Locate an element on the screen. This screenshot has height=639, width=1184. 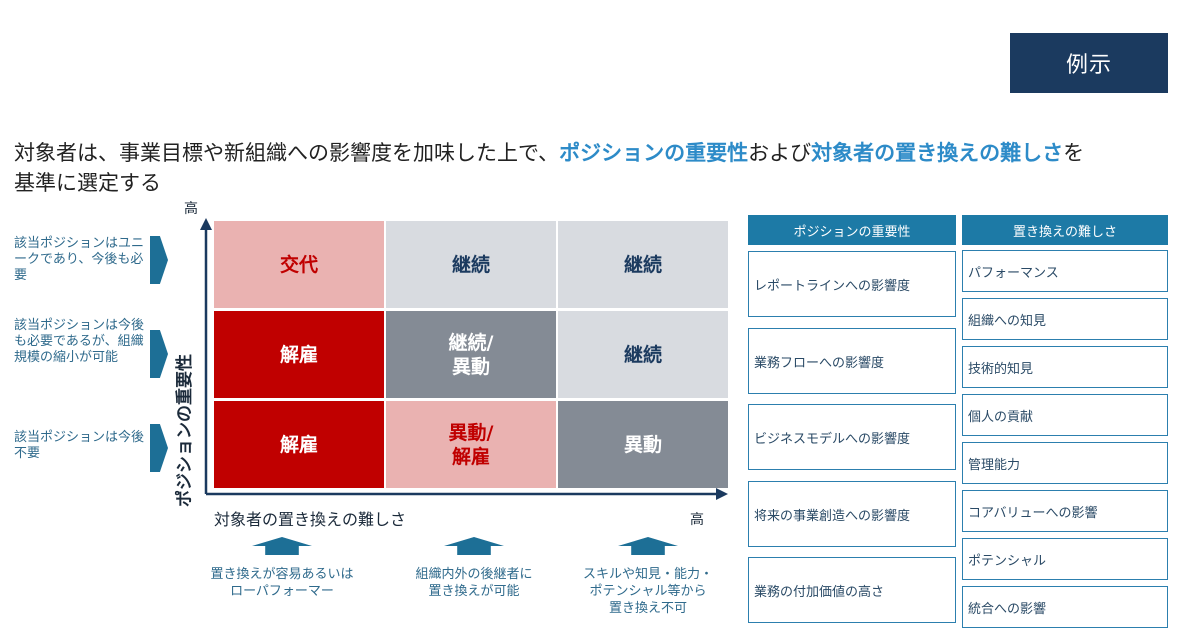
y-axis-high-label: 高 is located at coordinates (191, 209).